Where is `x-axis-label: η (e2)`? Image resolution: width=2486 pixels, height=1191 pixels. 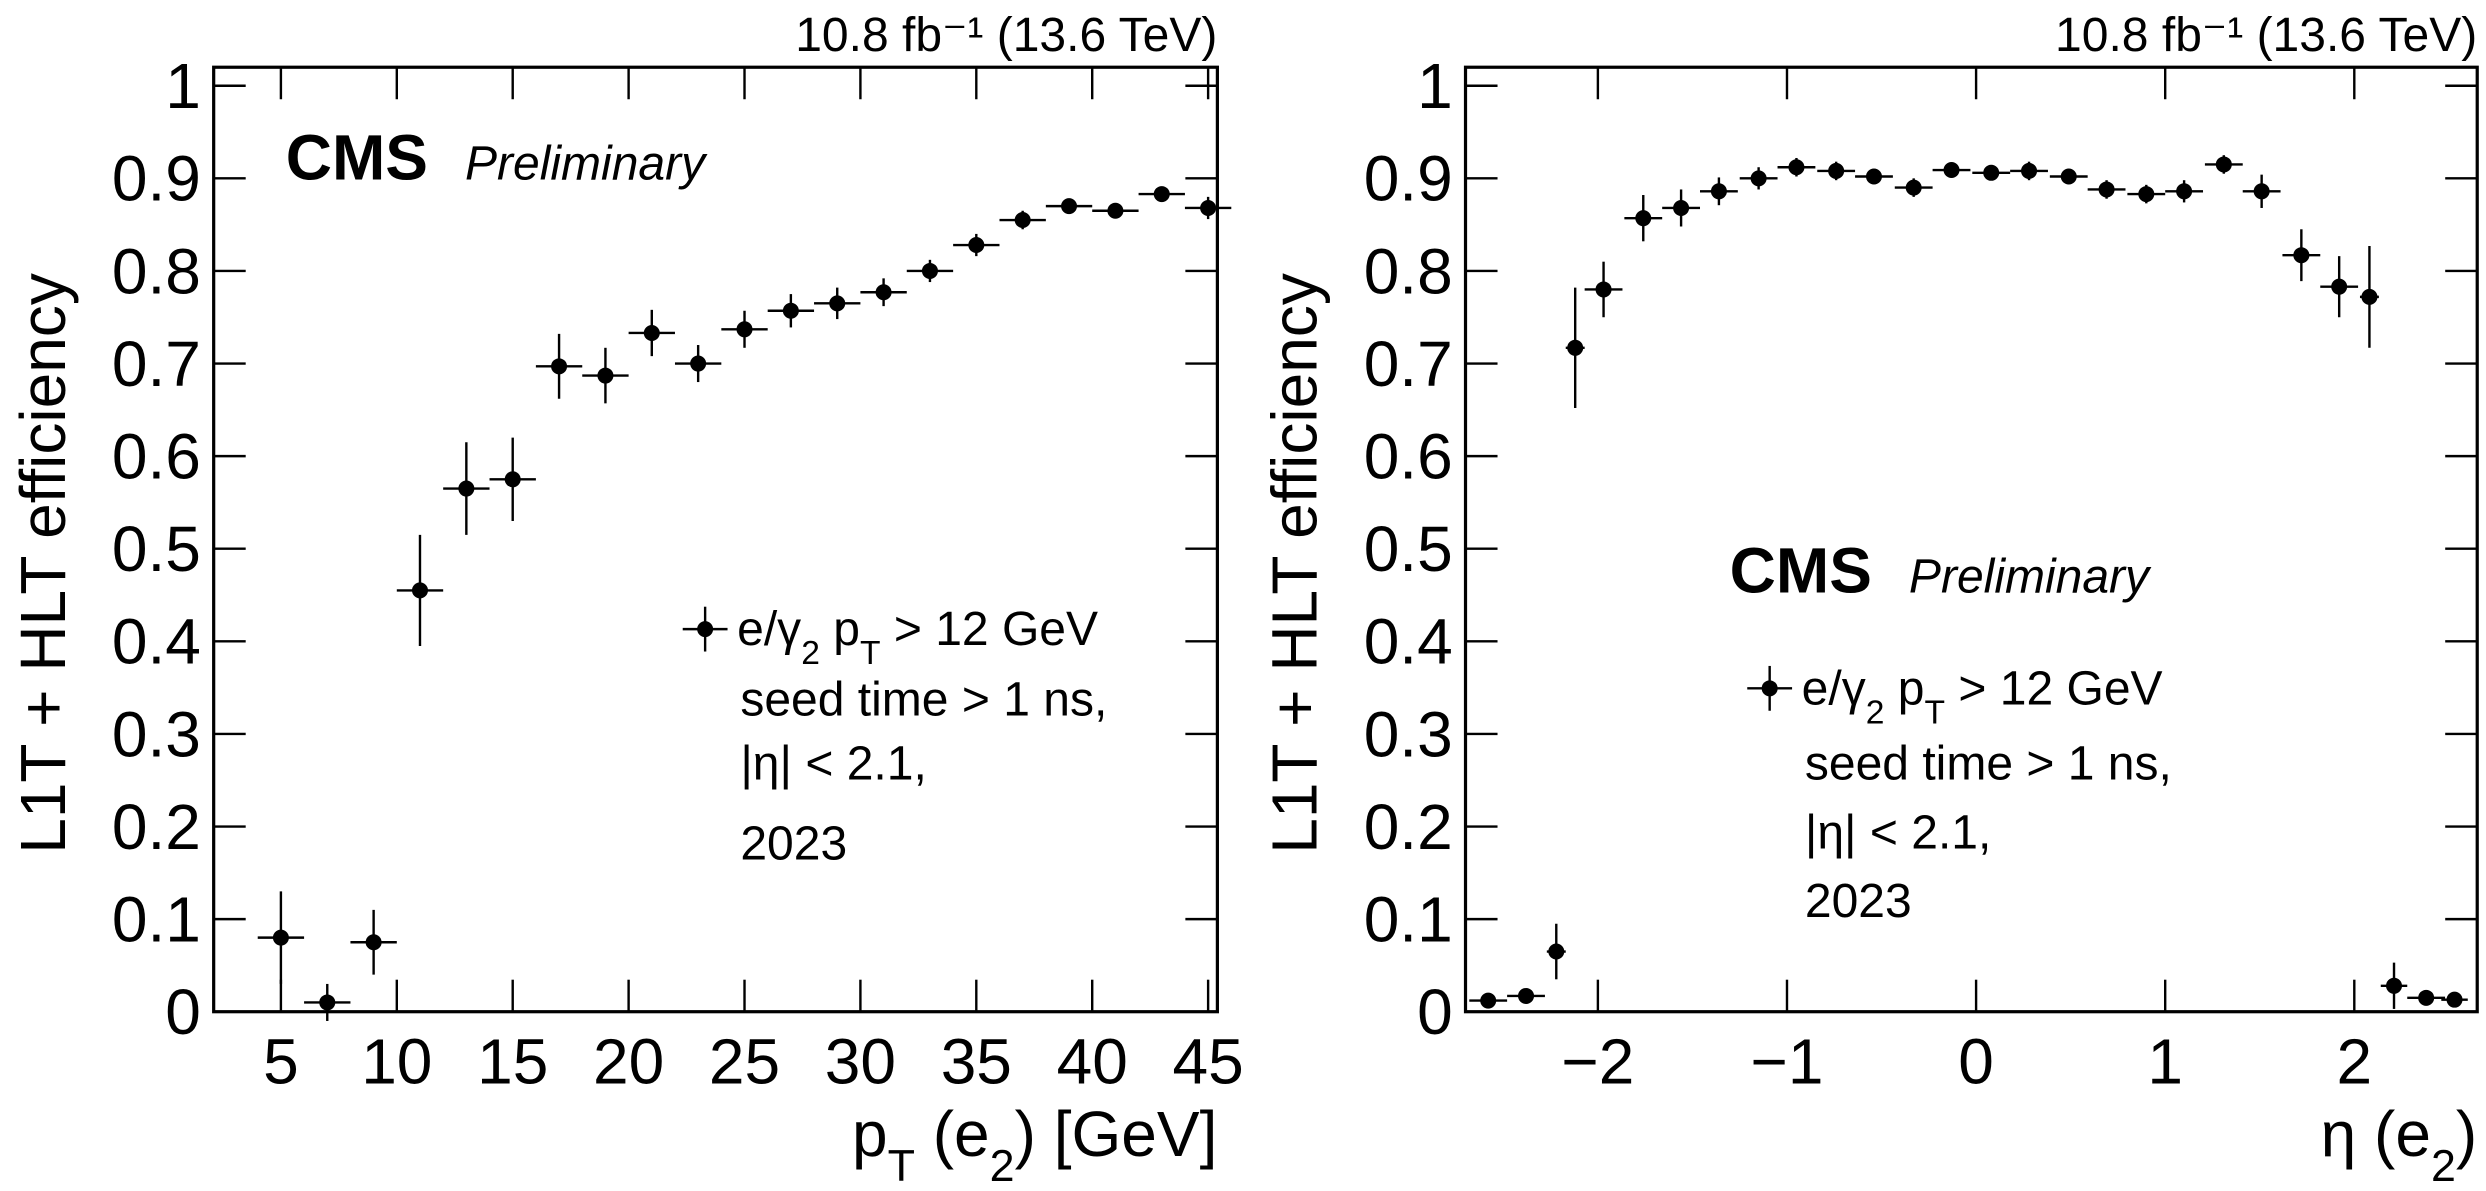
x-axis-label: η (e2) is located at coordinates (2399, 1144).